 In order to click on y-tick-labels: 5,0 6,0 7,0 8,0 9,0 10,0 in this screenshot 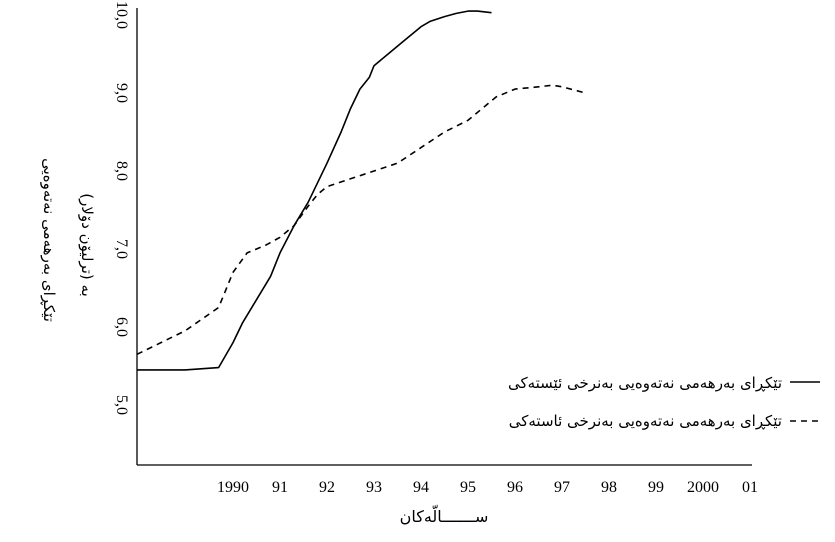, I will do `click(121, 208)`.